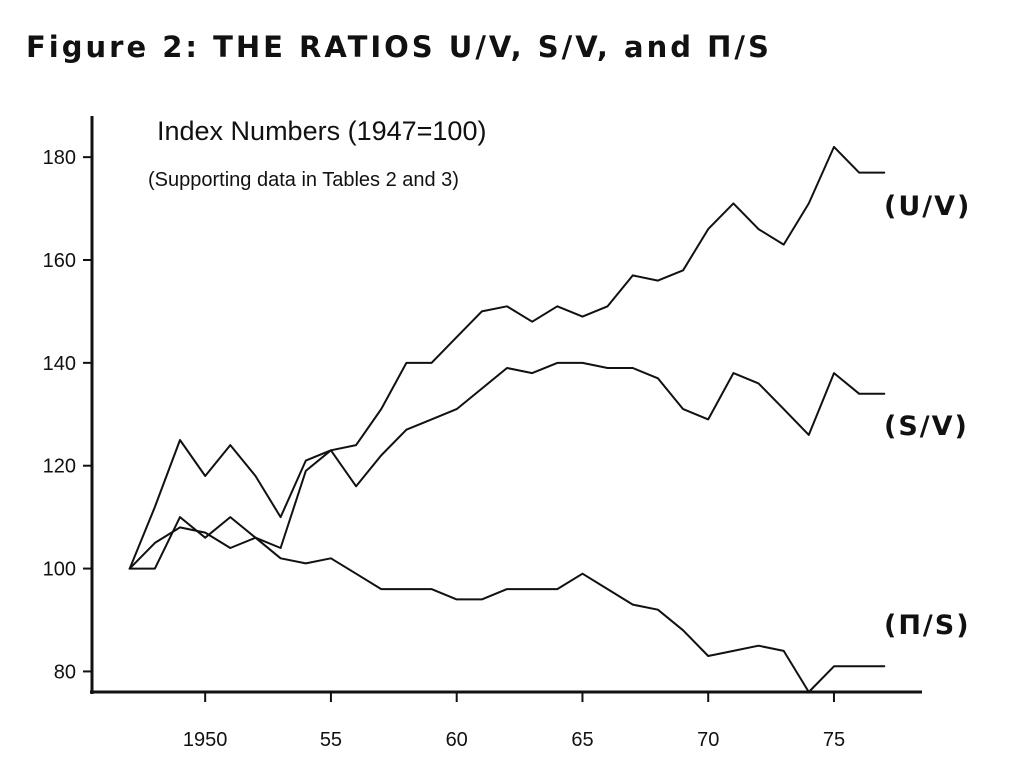 Image resolution: width=1024 pixels, height=768 pixels. Describe the element at coordinates (321, 131) in the screenshot. I see `chart-title: Index Numbers (1947=100)` at that location.